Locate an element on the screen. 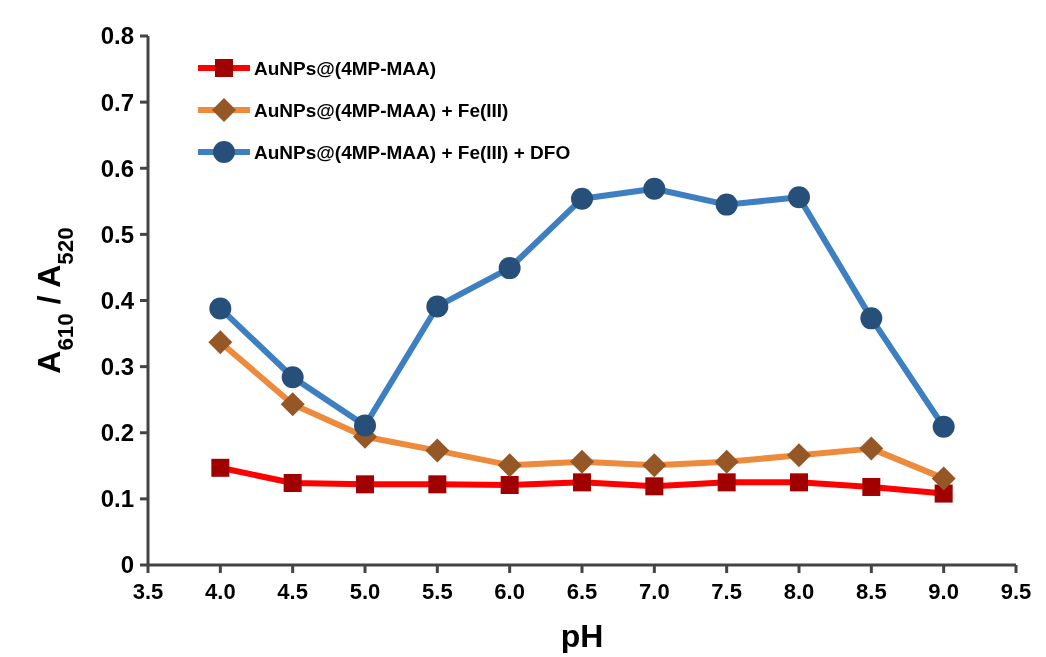  y-tick-label: 0.8 is located at coordinates (117, 36).